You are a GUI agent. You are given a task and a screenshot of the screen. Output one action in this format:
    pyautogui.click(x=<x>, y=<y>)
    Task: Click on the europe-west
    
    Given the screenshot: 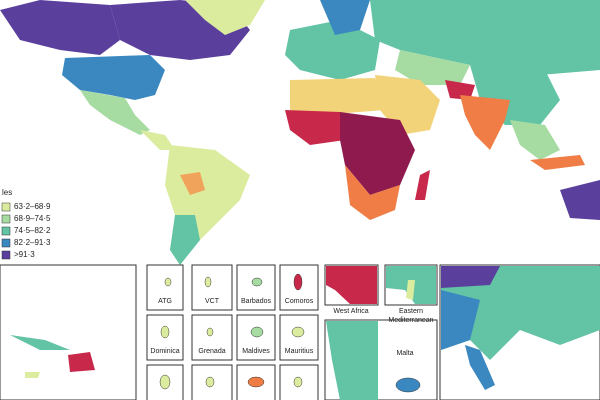 What is the action you would take?
    pyautogui.click(x=460, y=320)
    